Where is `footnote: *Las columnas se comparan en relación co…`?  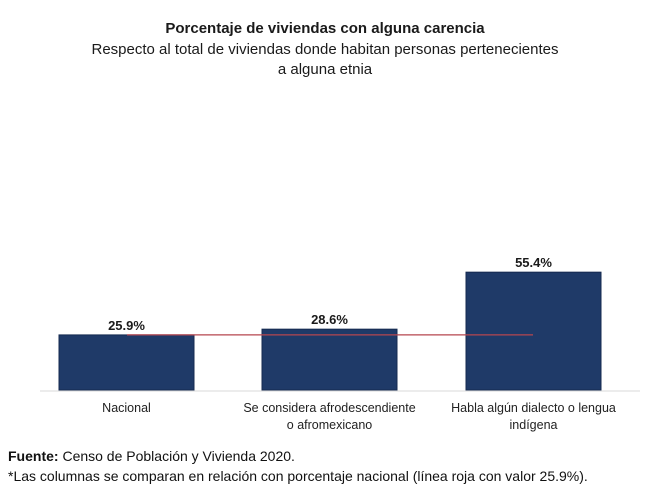 footnote: *Las columnas se comparan en relación co… is located at coordinates (298, 476).